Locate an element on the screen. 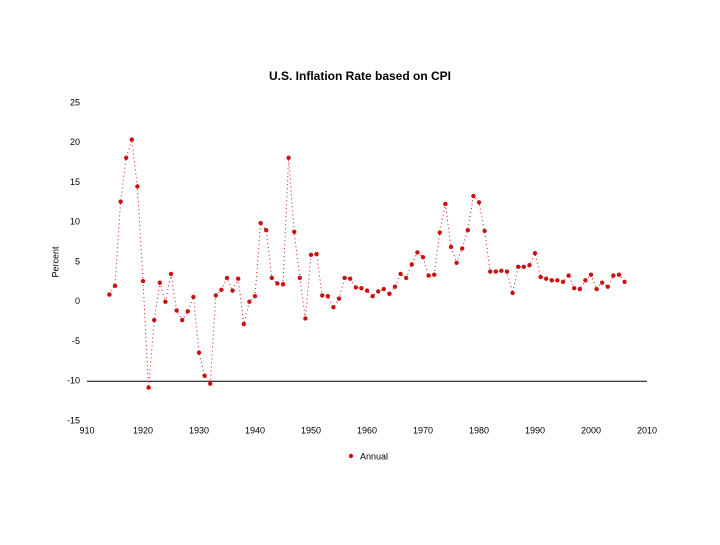  y-tick-label: -15 is located at coordinates (73, 420).